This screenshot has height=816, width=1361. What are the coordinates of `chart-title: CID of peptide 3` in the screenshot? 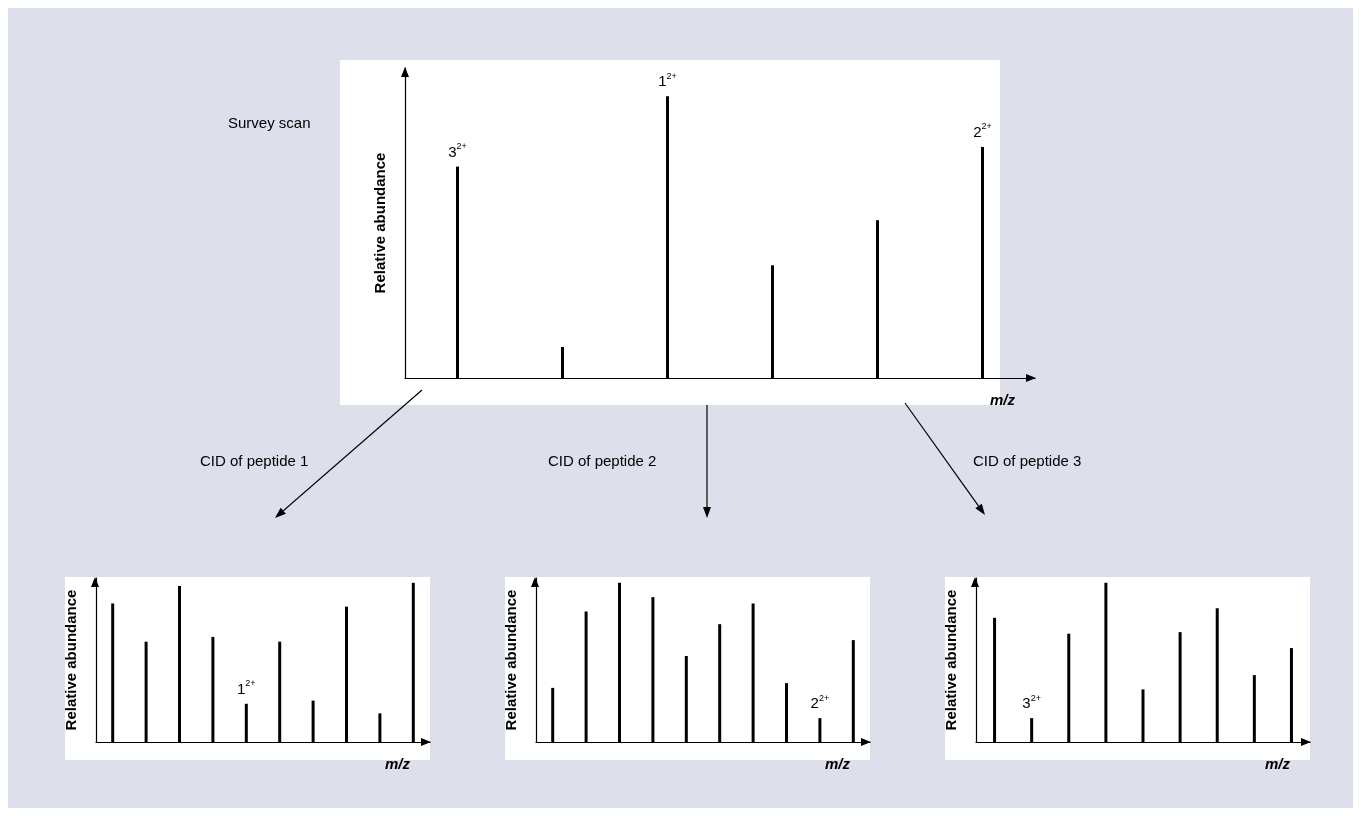 It's located at (1027, 460).